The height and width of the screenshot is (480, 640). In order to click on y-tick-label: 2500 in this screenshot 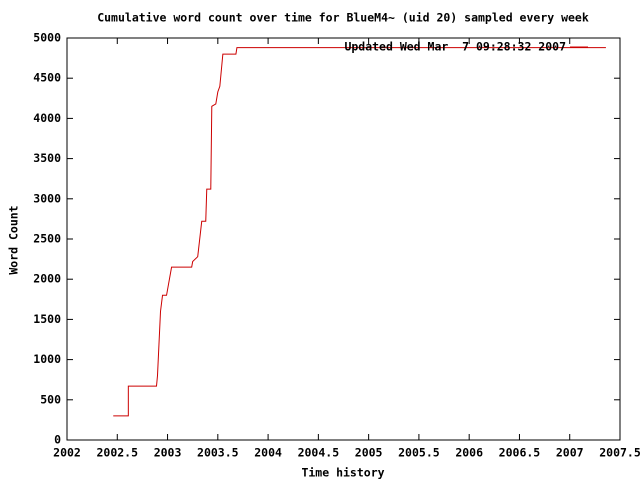, I will do `click(47, 239)`.